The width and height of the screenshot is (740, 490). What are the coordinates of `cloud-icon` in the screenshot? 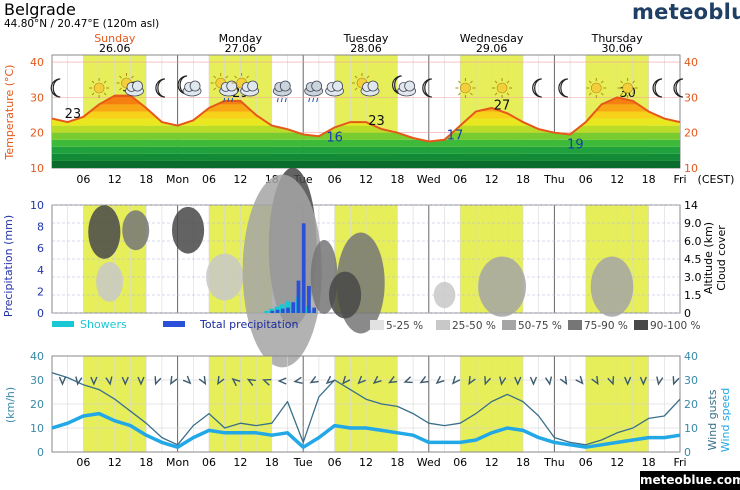 It's located at (335, 88).